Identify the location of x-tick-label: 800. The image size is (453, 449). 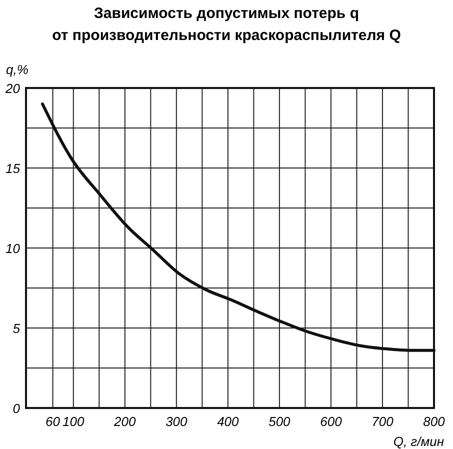
(434, 421).